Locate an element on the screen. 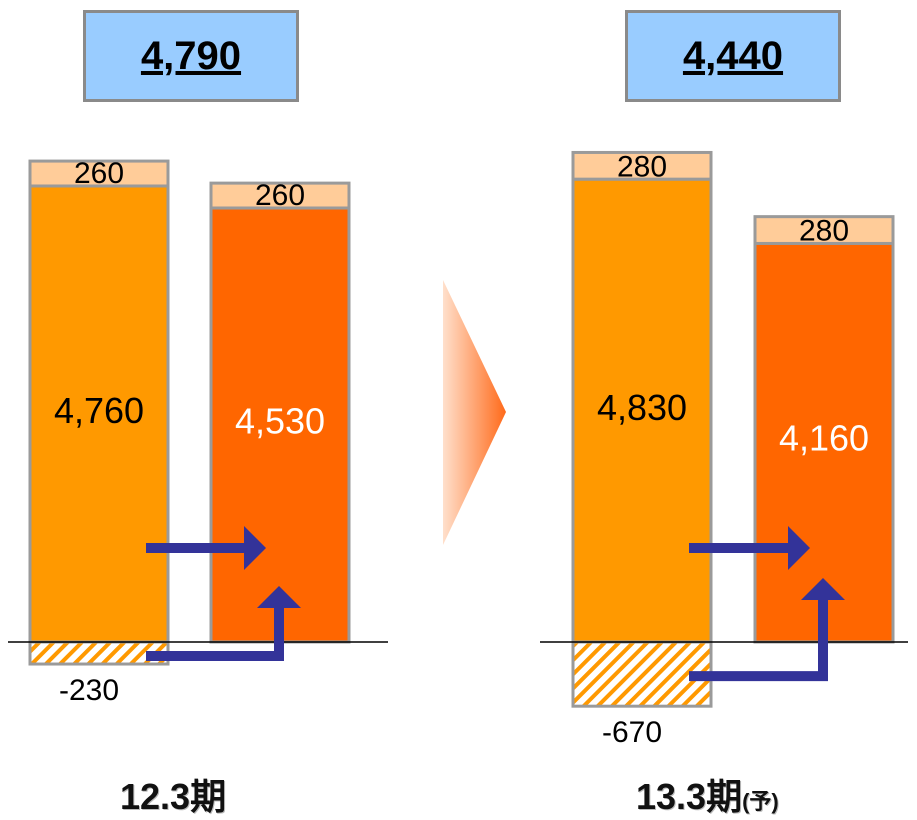  bar-main-label: 4,530 is located at coordinates (280, 421).